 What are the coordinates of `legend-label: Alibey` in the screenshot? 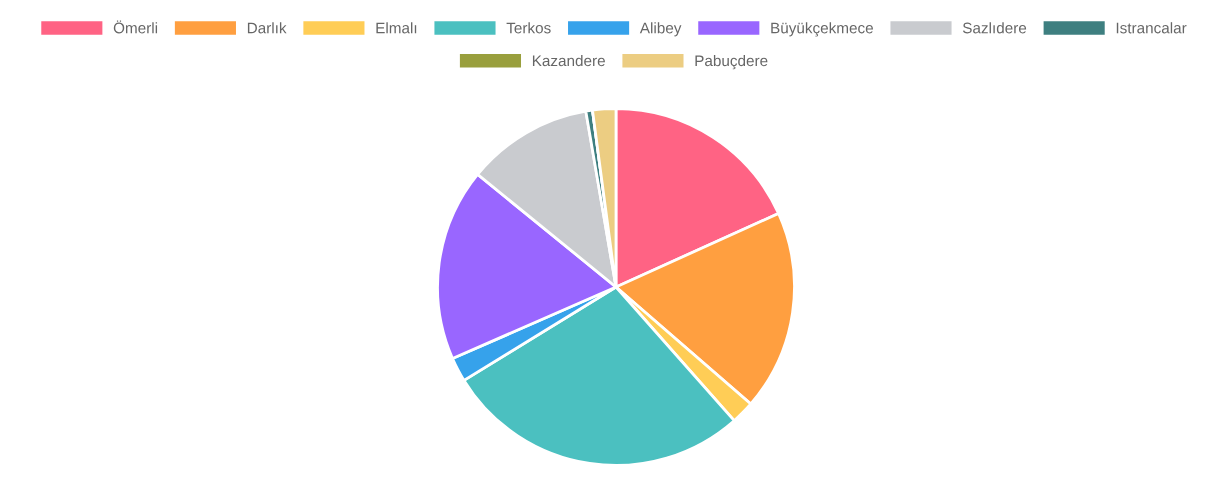 It's located at (660, 29).